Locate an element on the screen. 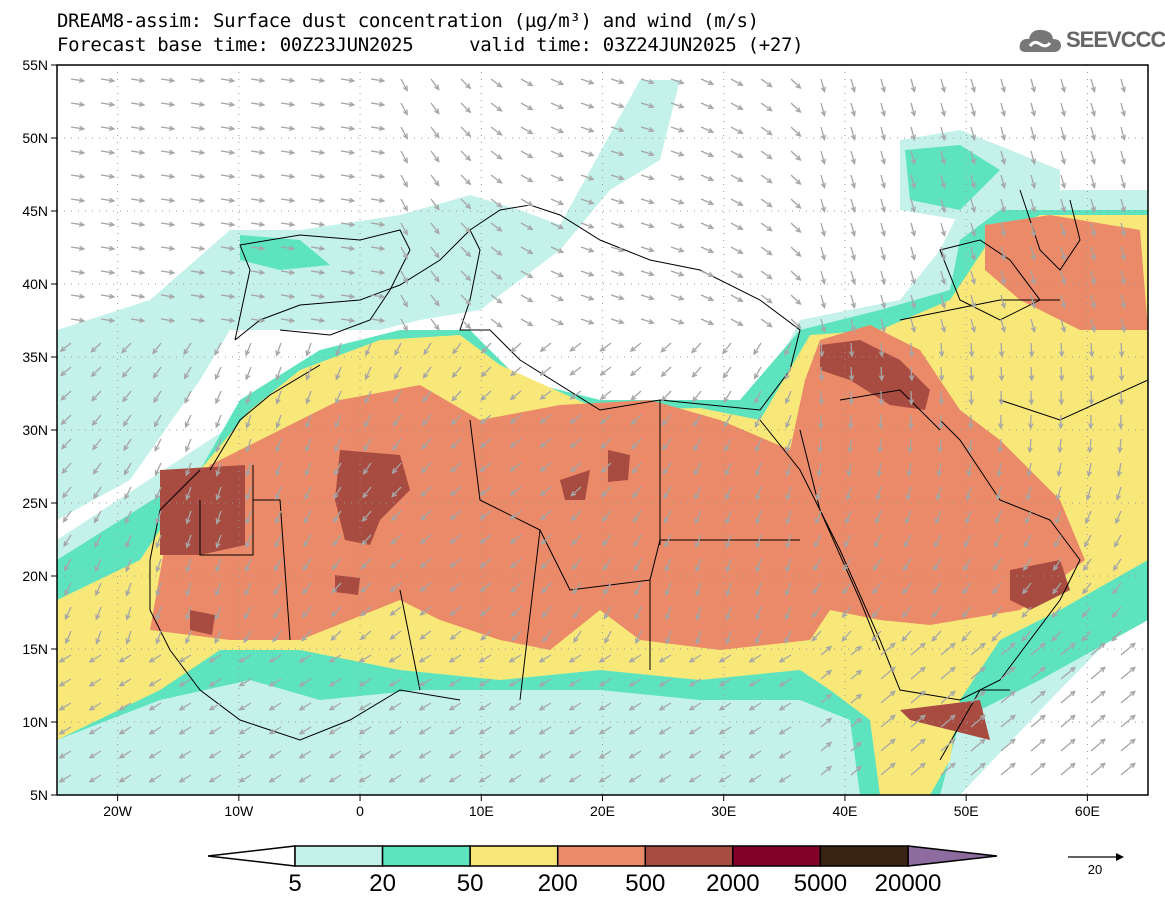  lon-label: 40E is located at coordinates (844, 811).